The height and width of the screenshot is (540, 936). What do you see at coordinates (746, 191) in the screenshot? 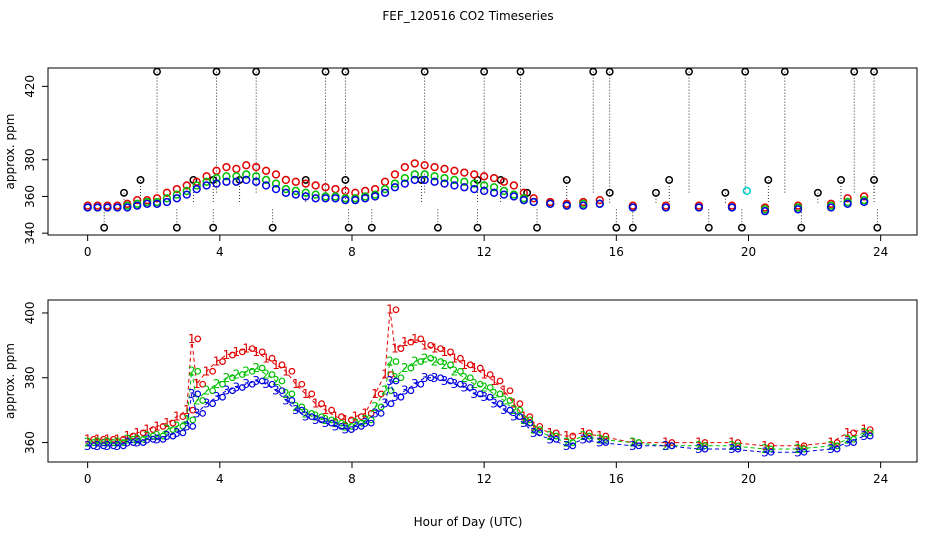
I see `flag-point` at bounding box center [746, 191].